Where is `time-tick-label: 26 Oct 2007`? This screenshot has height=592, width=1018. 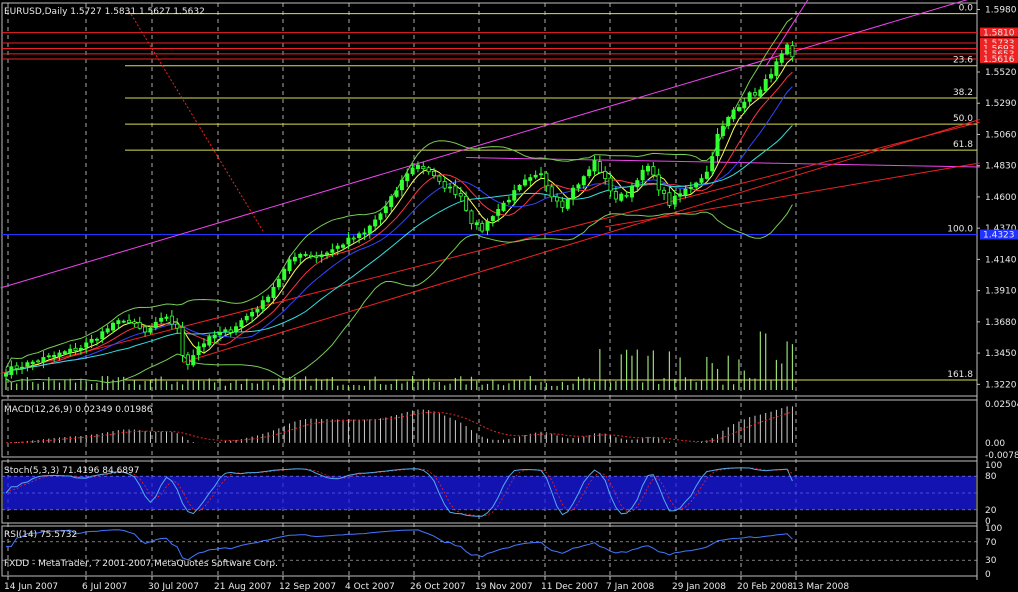
time-tick-label: 26 Oct 2007 is located at coordinates (438, 587).